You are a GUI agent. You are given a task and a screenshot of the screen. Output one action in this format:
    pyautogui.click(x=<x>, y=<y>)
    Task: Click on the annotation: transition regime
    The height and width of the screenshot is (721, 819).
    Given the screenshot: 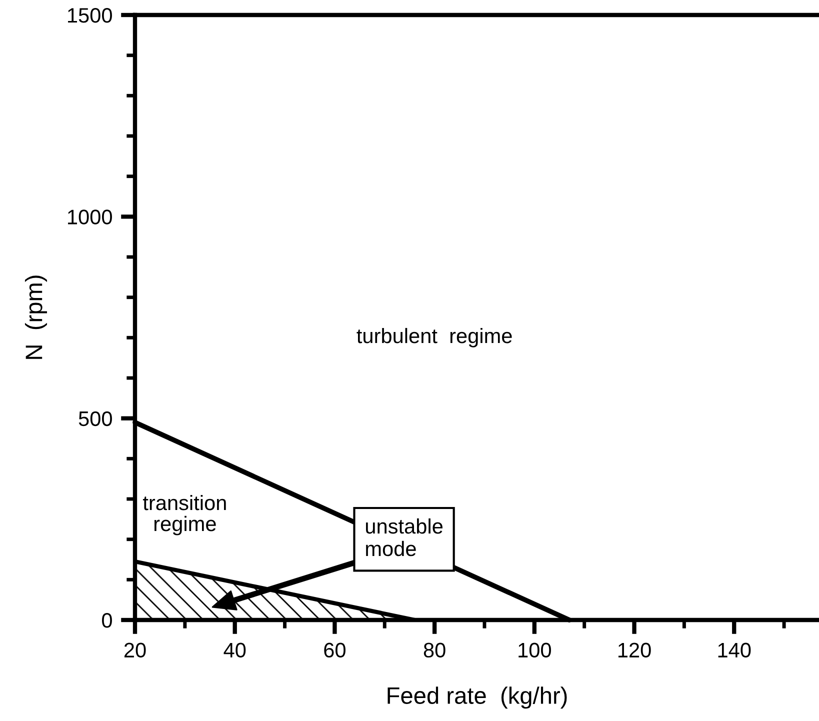 What is the action you would take?
    pyautogui.click(x=184, y=515)
    